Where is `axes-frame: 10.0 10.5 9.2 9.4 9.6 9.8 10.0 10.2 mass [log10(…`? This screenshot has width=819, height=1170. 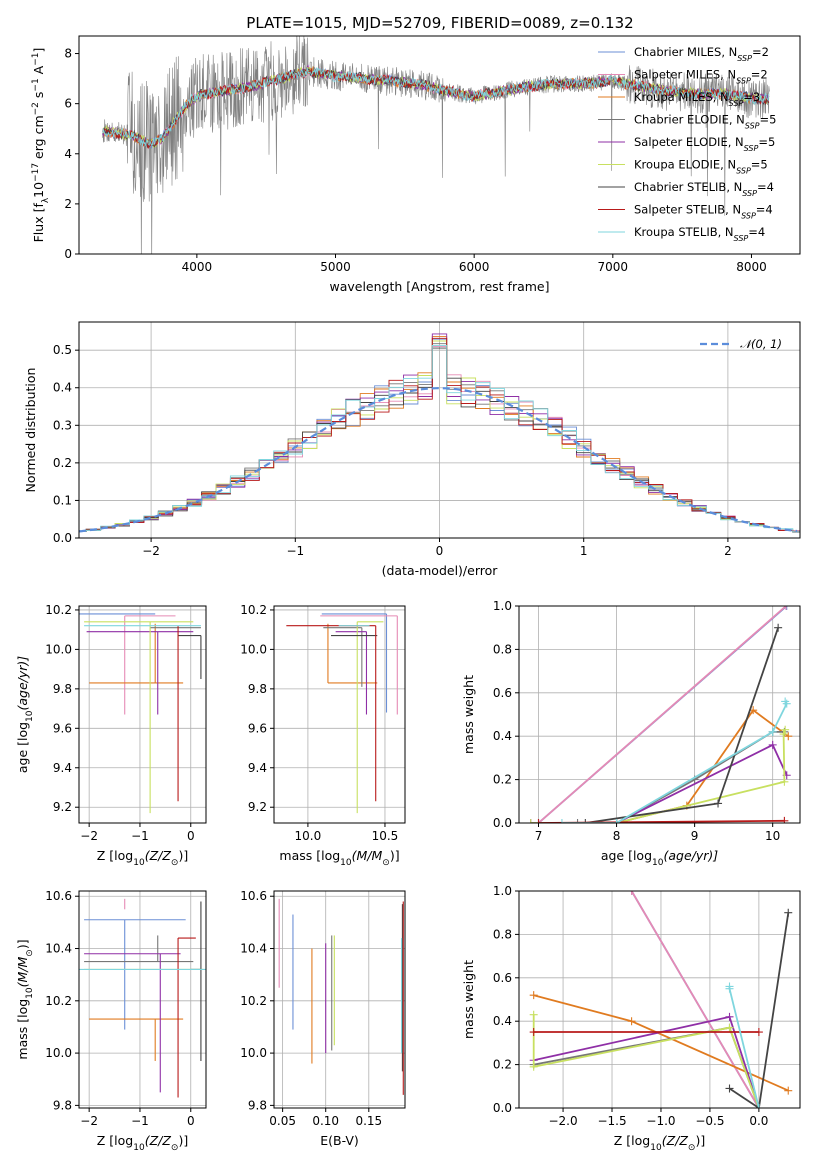
axes-frame: 10.0 10.5 9.2 9.4 9.6 9.8 10.0 10.2 mass [log10(… is located at coordinates (323, 735).